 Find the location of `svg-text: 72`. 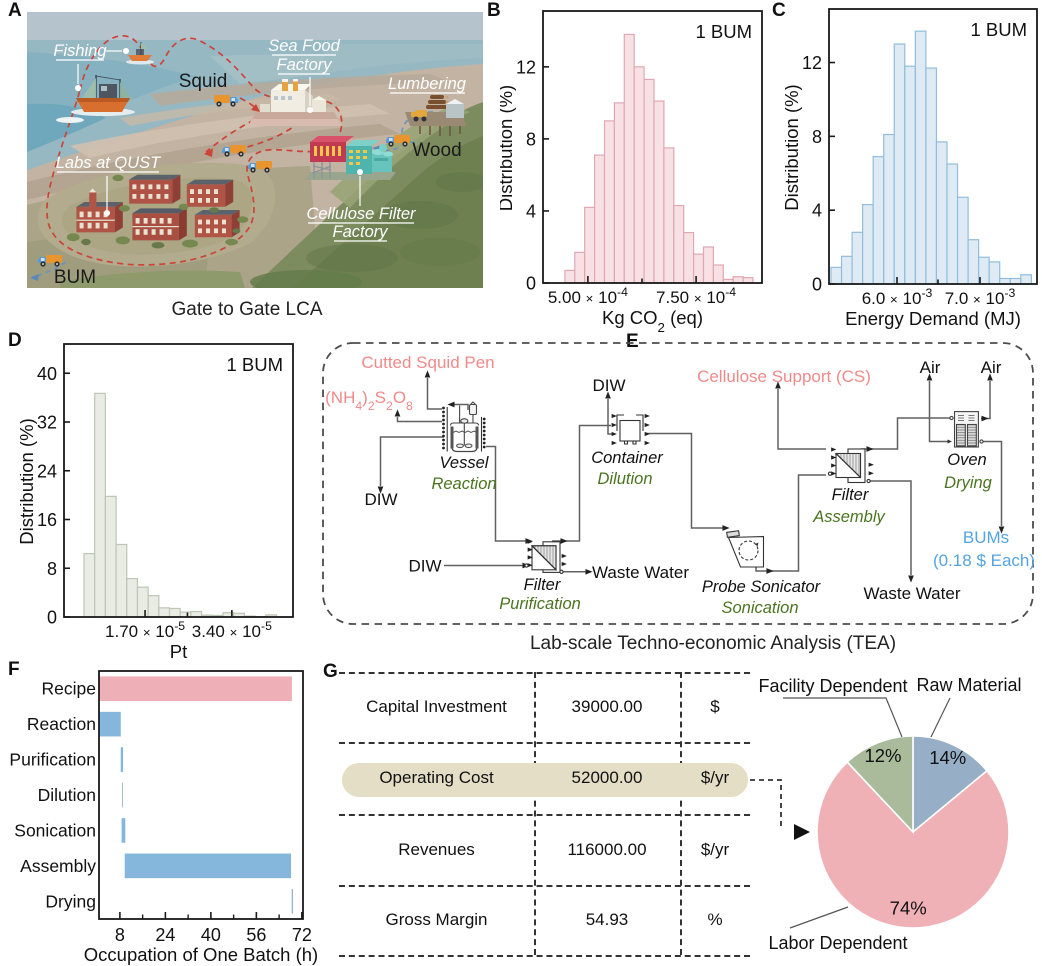

svg-text: 72 is located at coordinates (302, 935).